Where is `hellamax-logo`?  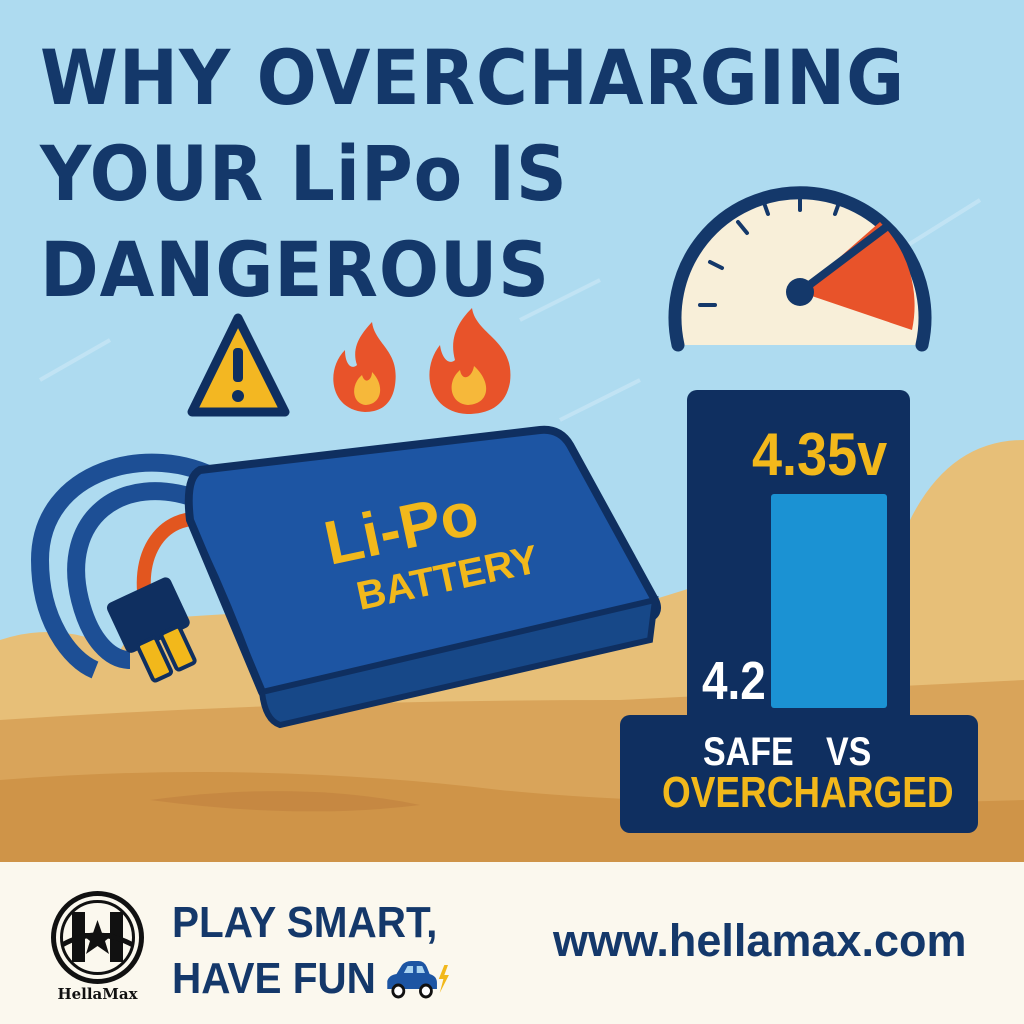 hellamax-logo is located at coordinates (97, 937).